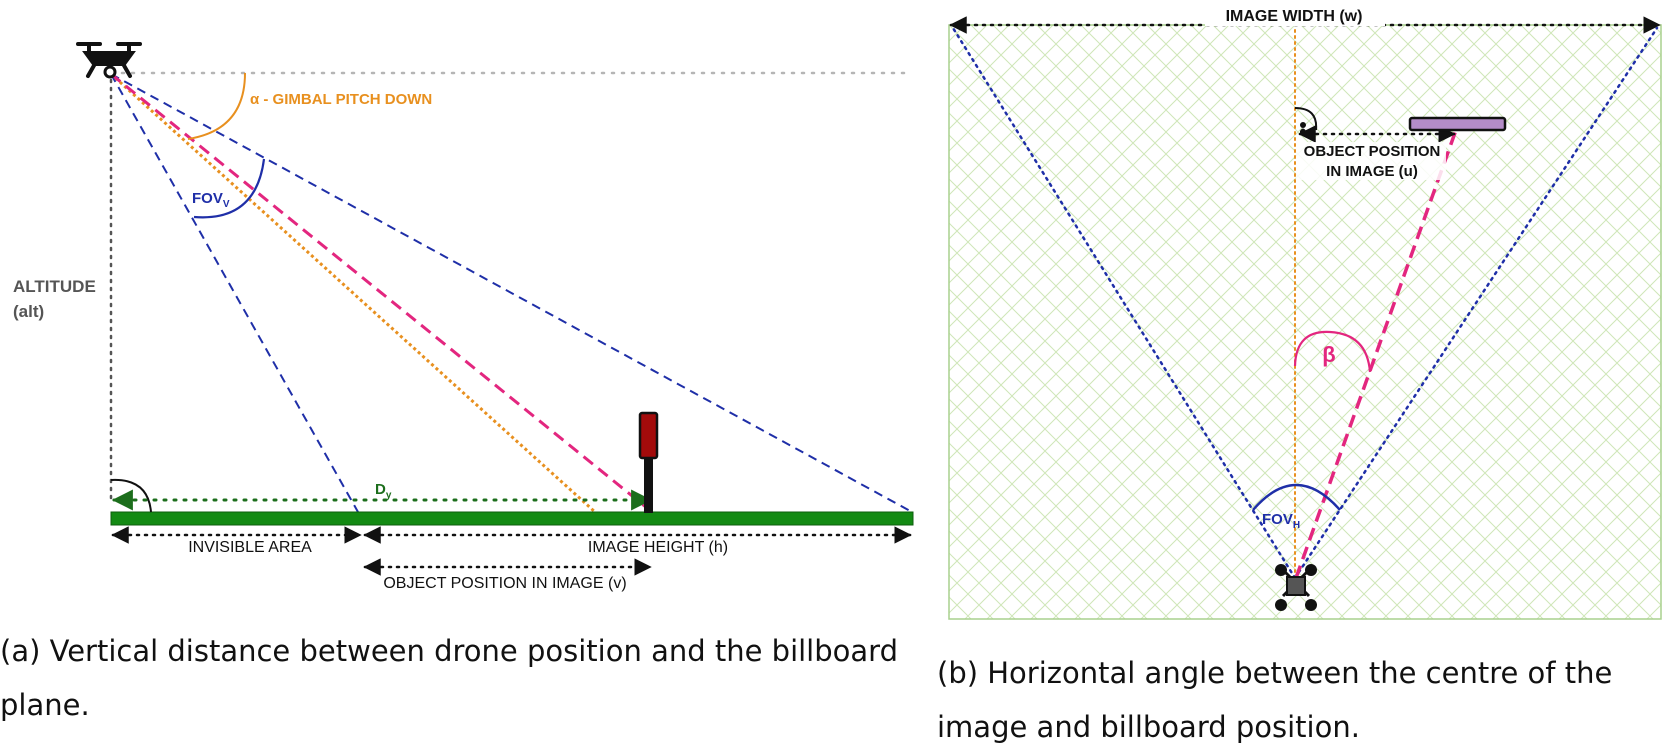 The height and width of the screenshot is (754, 1667). What do you see at coordinates (250, 547) in the screenshot?
I see `invisible-area-label: INVISIBLE AREA` at bounding box center [250, 547].